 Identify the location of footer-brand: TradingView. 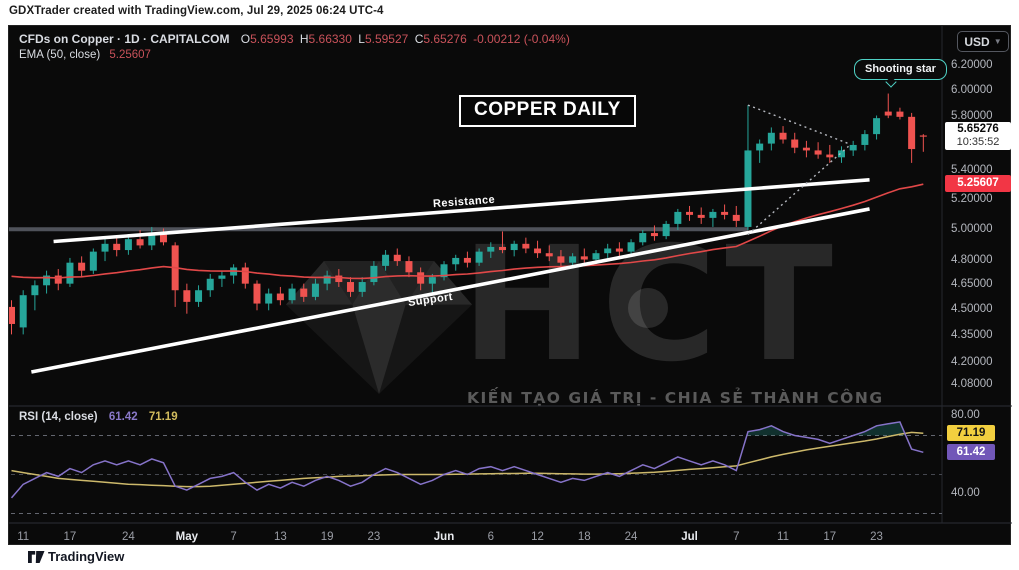
(86, 556).